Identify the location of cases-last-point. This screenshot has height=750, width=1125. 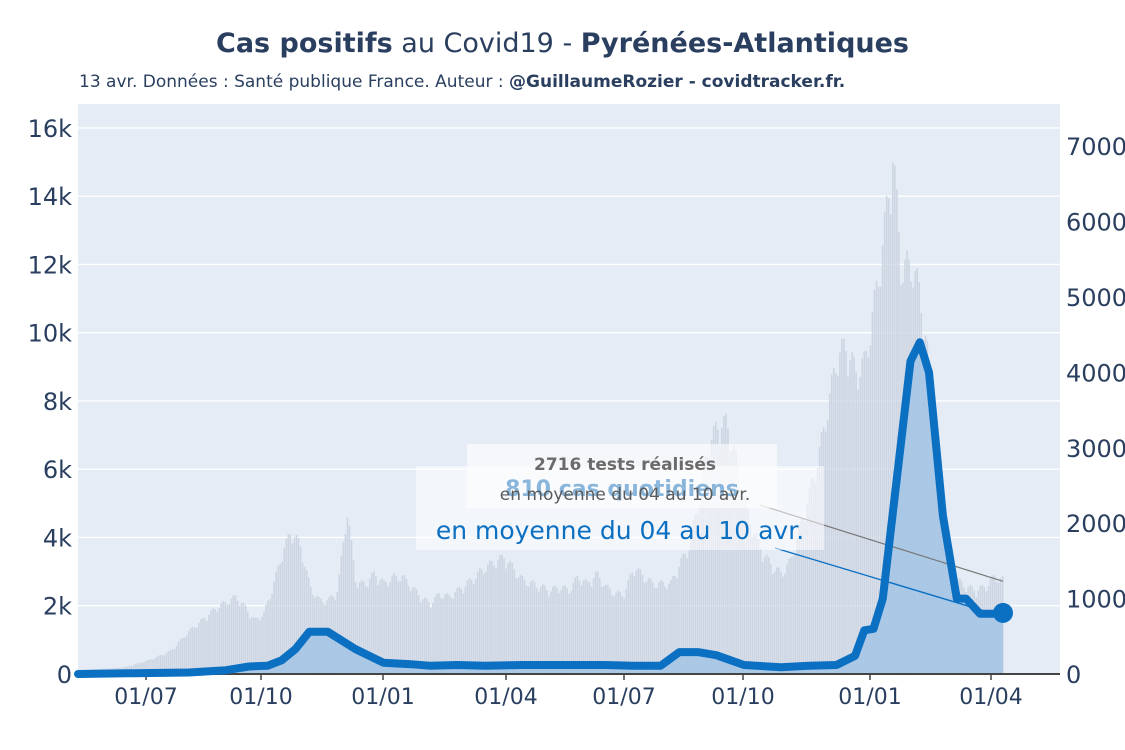
(1003, 612).